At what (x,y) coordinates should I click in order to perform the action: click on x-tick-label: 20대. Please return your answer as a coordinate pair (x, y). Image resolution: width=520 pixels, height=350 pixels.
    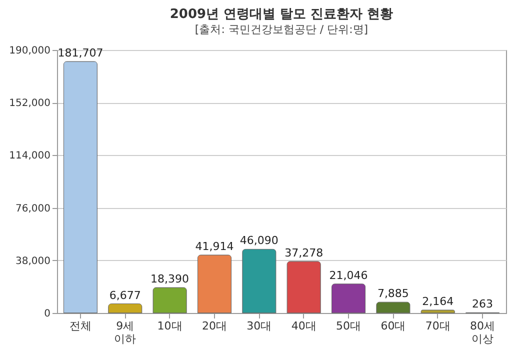
    Looking at the image, I should click on (214, 326).